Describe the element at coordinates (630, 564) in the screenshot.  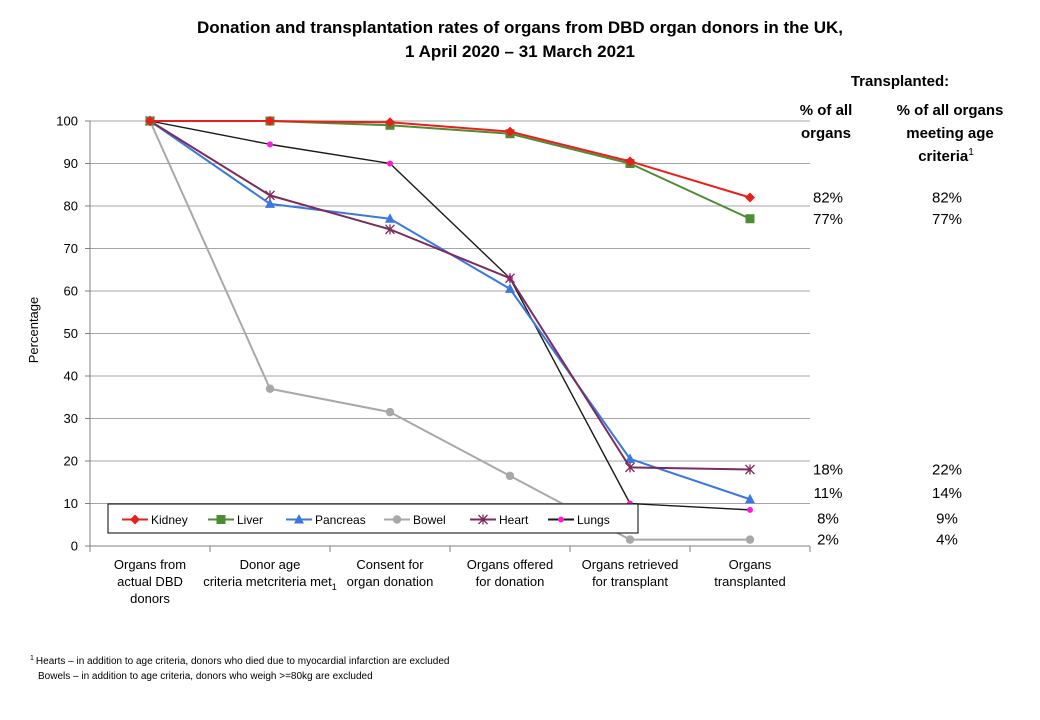
I see `x-category-label: Organs retrieved` at that location.